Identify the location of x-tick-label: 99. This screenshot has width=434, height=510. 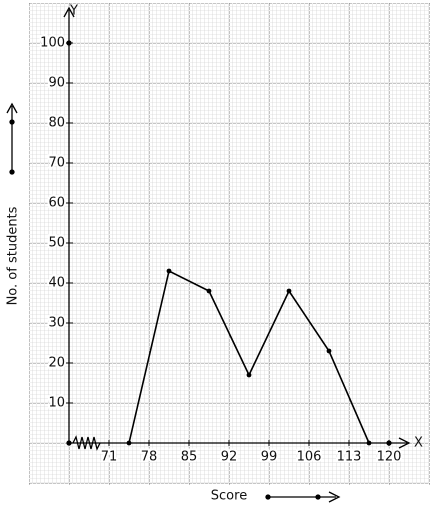
(269, 457).